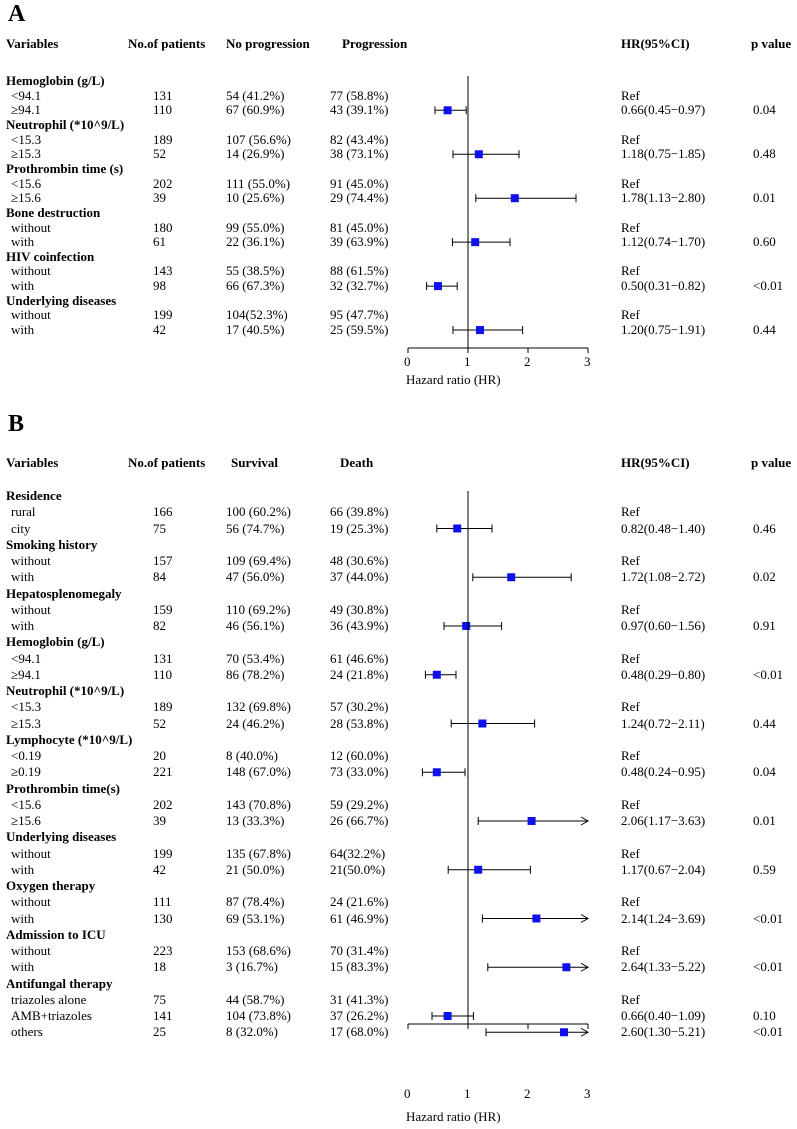  What do you see at coordinates (65, 124) in the screenshot?
I see `group-heading: Neutrophil (*10^9/L)` at bounding box center [65, 124].